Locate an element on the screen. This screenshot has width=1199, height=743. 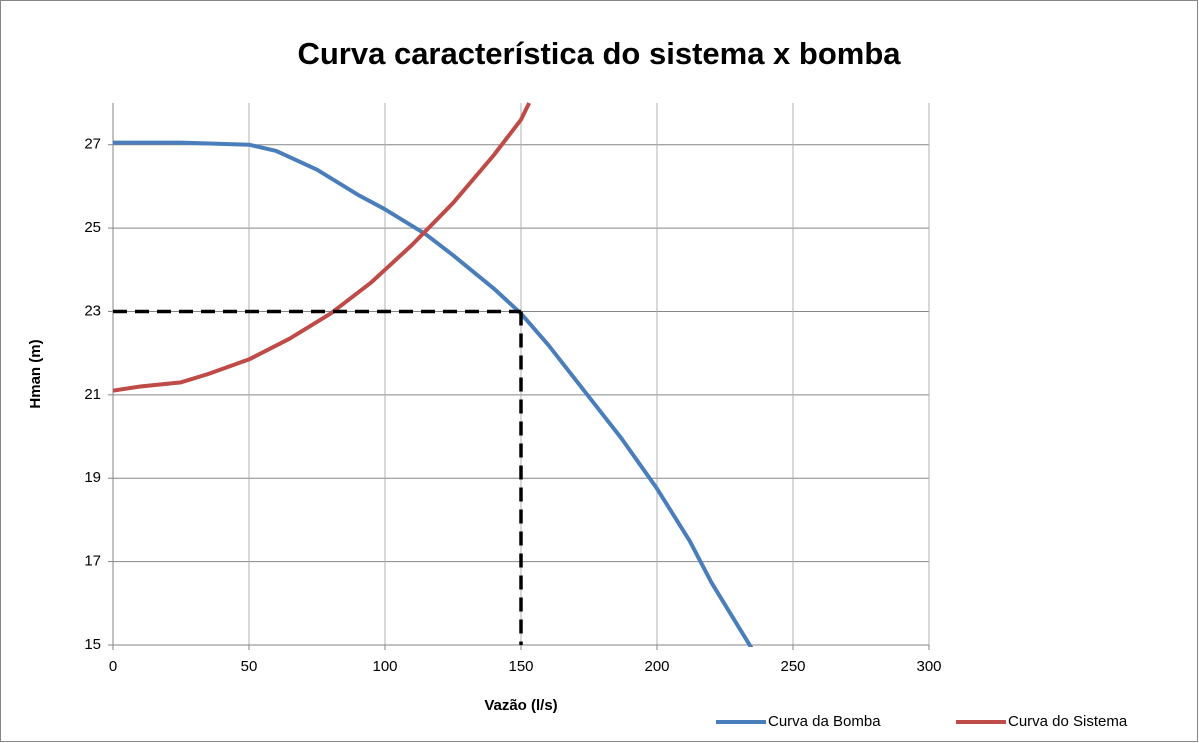
y-tick-label: 15 is located at coordinates (92, 644).